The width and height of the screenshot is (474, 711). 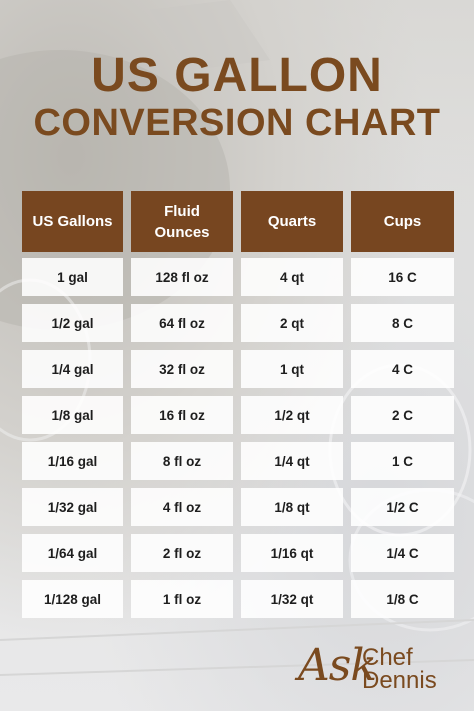 I want to click on cell-fluid-ounces: 128 fl oz, so click(x=182, y=277).